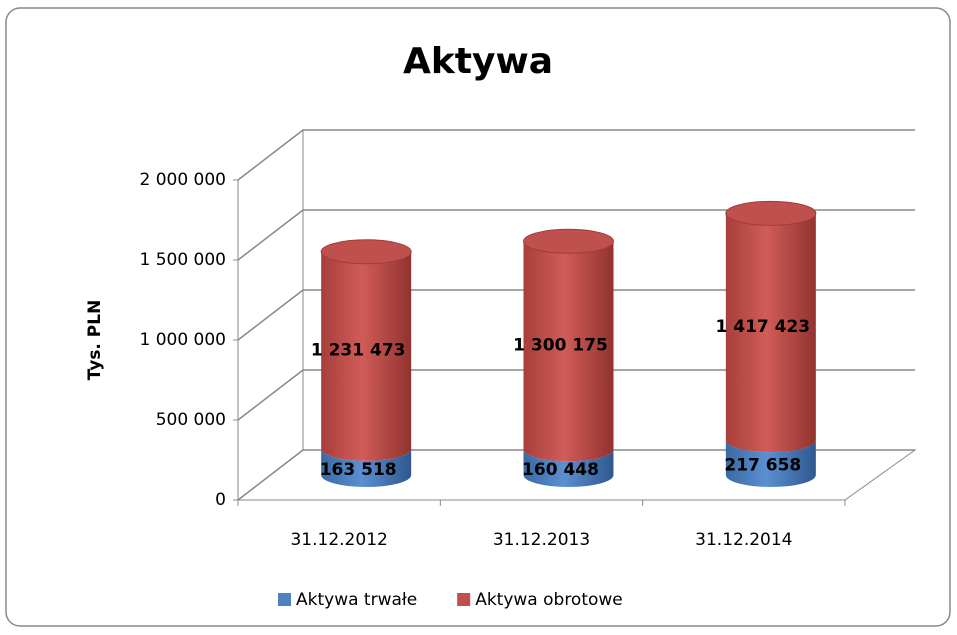 The height and width of the screenshot is (635, 957). I want to click on value-label: 217 658, so click(762, 466).